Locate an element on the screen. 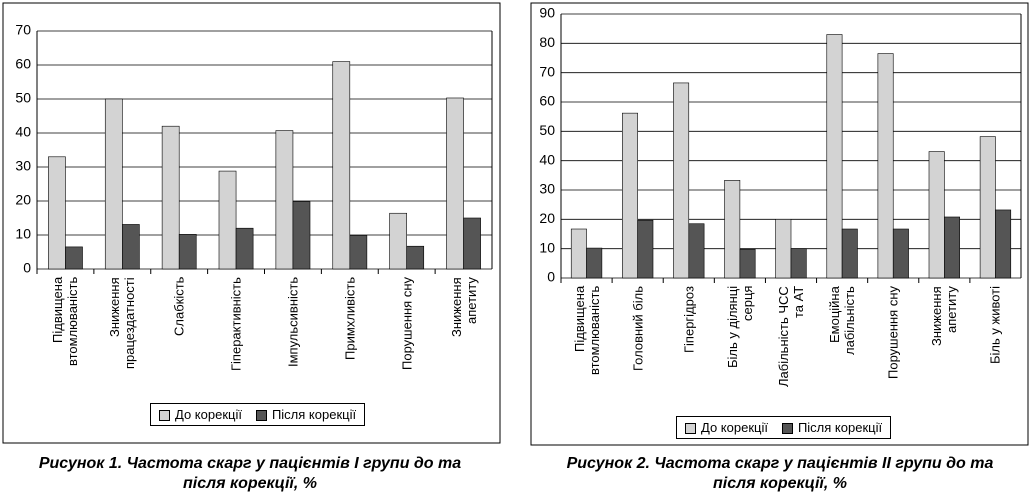 This screenshot has height=496, width=1031. y-tick-label: 80 is located at coordinates (547, 42).